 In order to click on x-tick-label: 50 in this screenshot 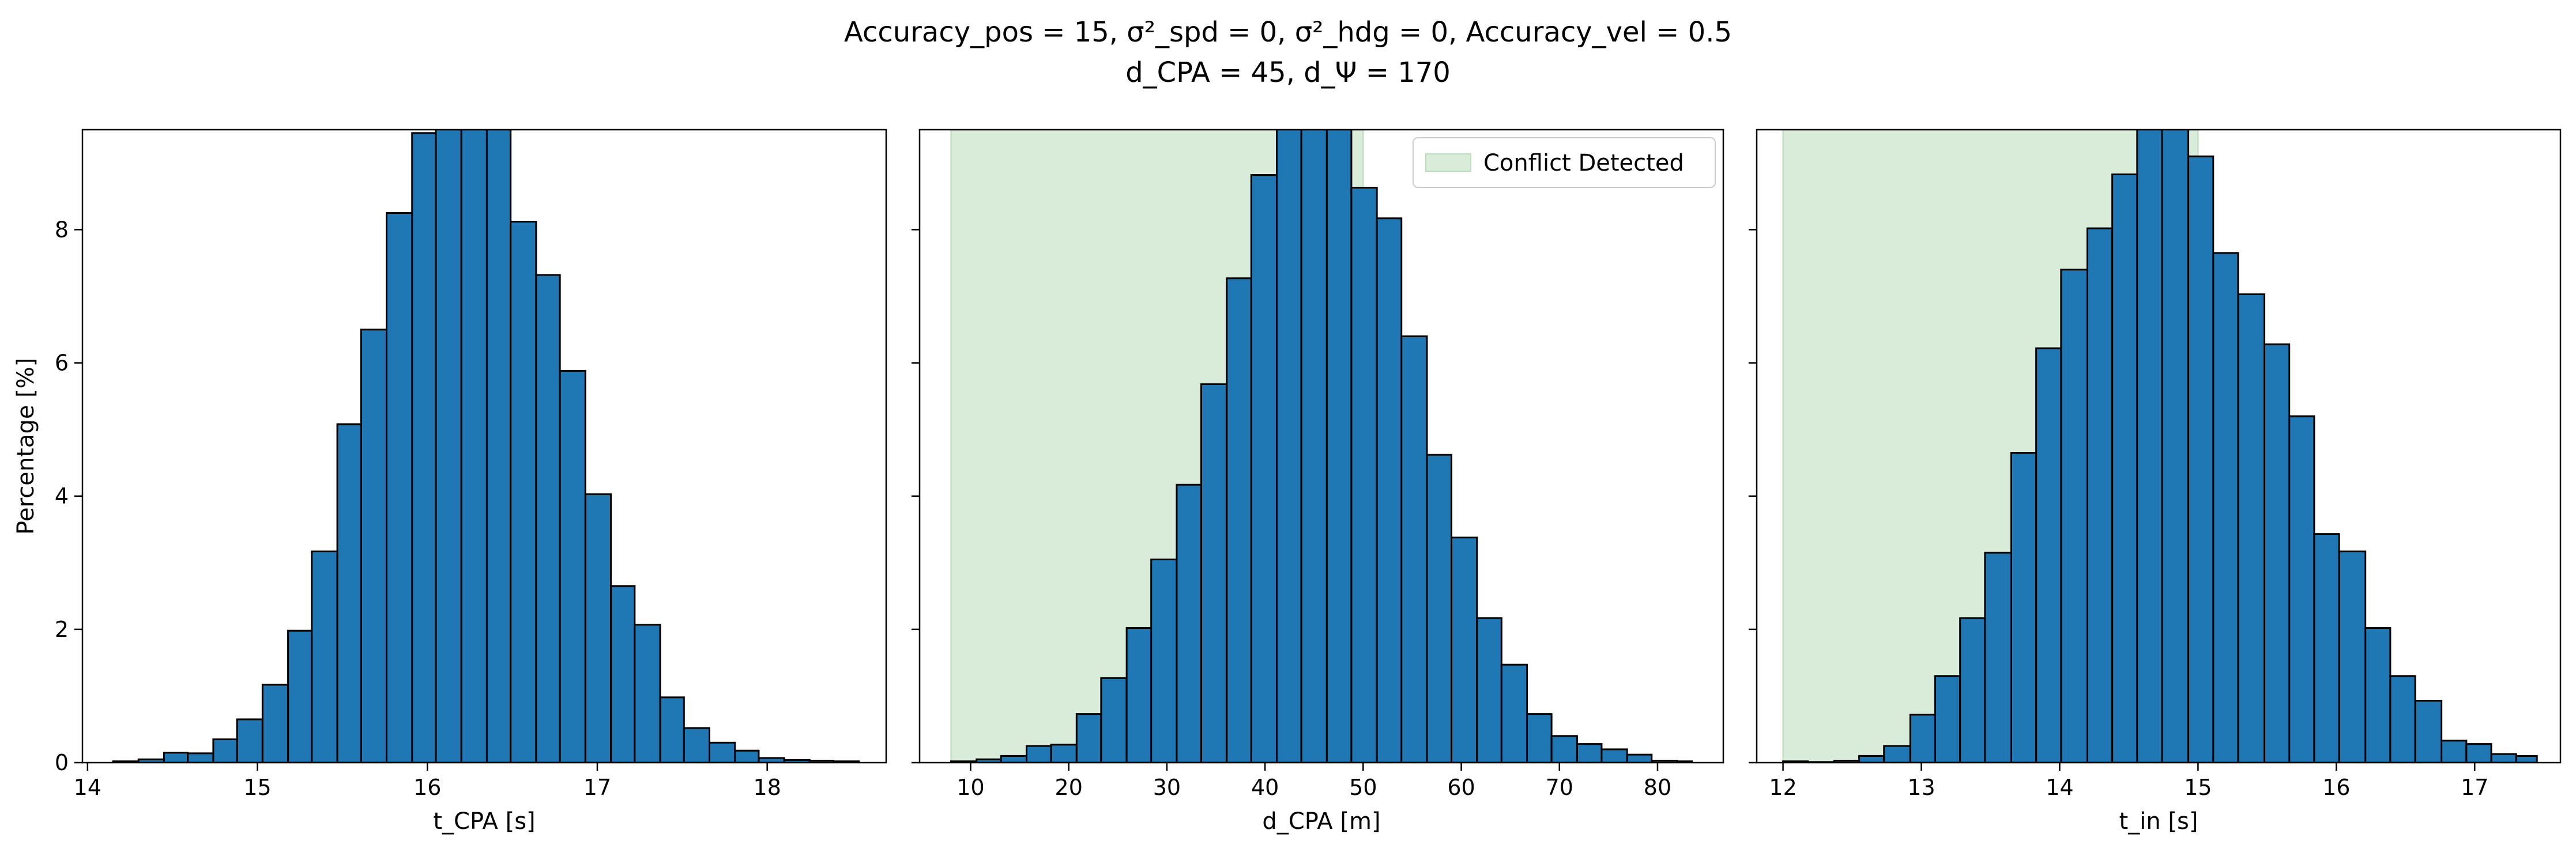, I will do `click(1363, 787)`.